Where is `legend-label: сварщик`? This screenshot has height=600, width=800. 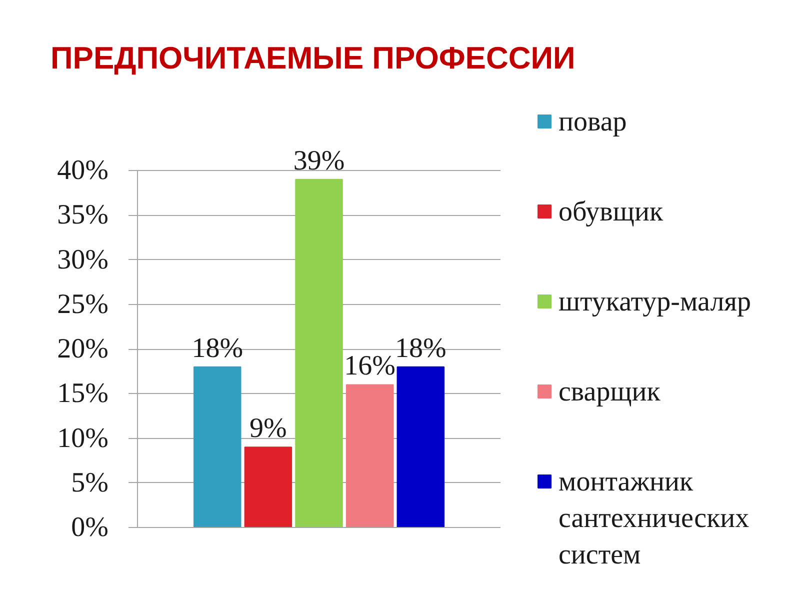 legend-label: сварщик is located at coordinates (609, 392).